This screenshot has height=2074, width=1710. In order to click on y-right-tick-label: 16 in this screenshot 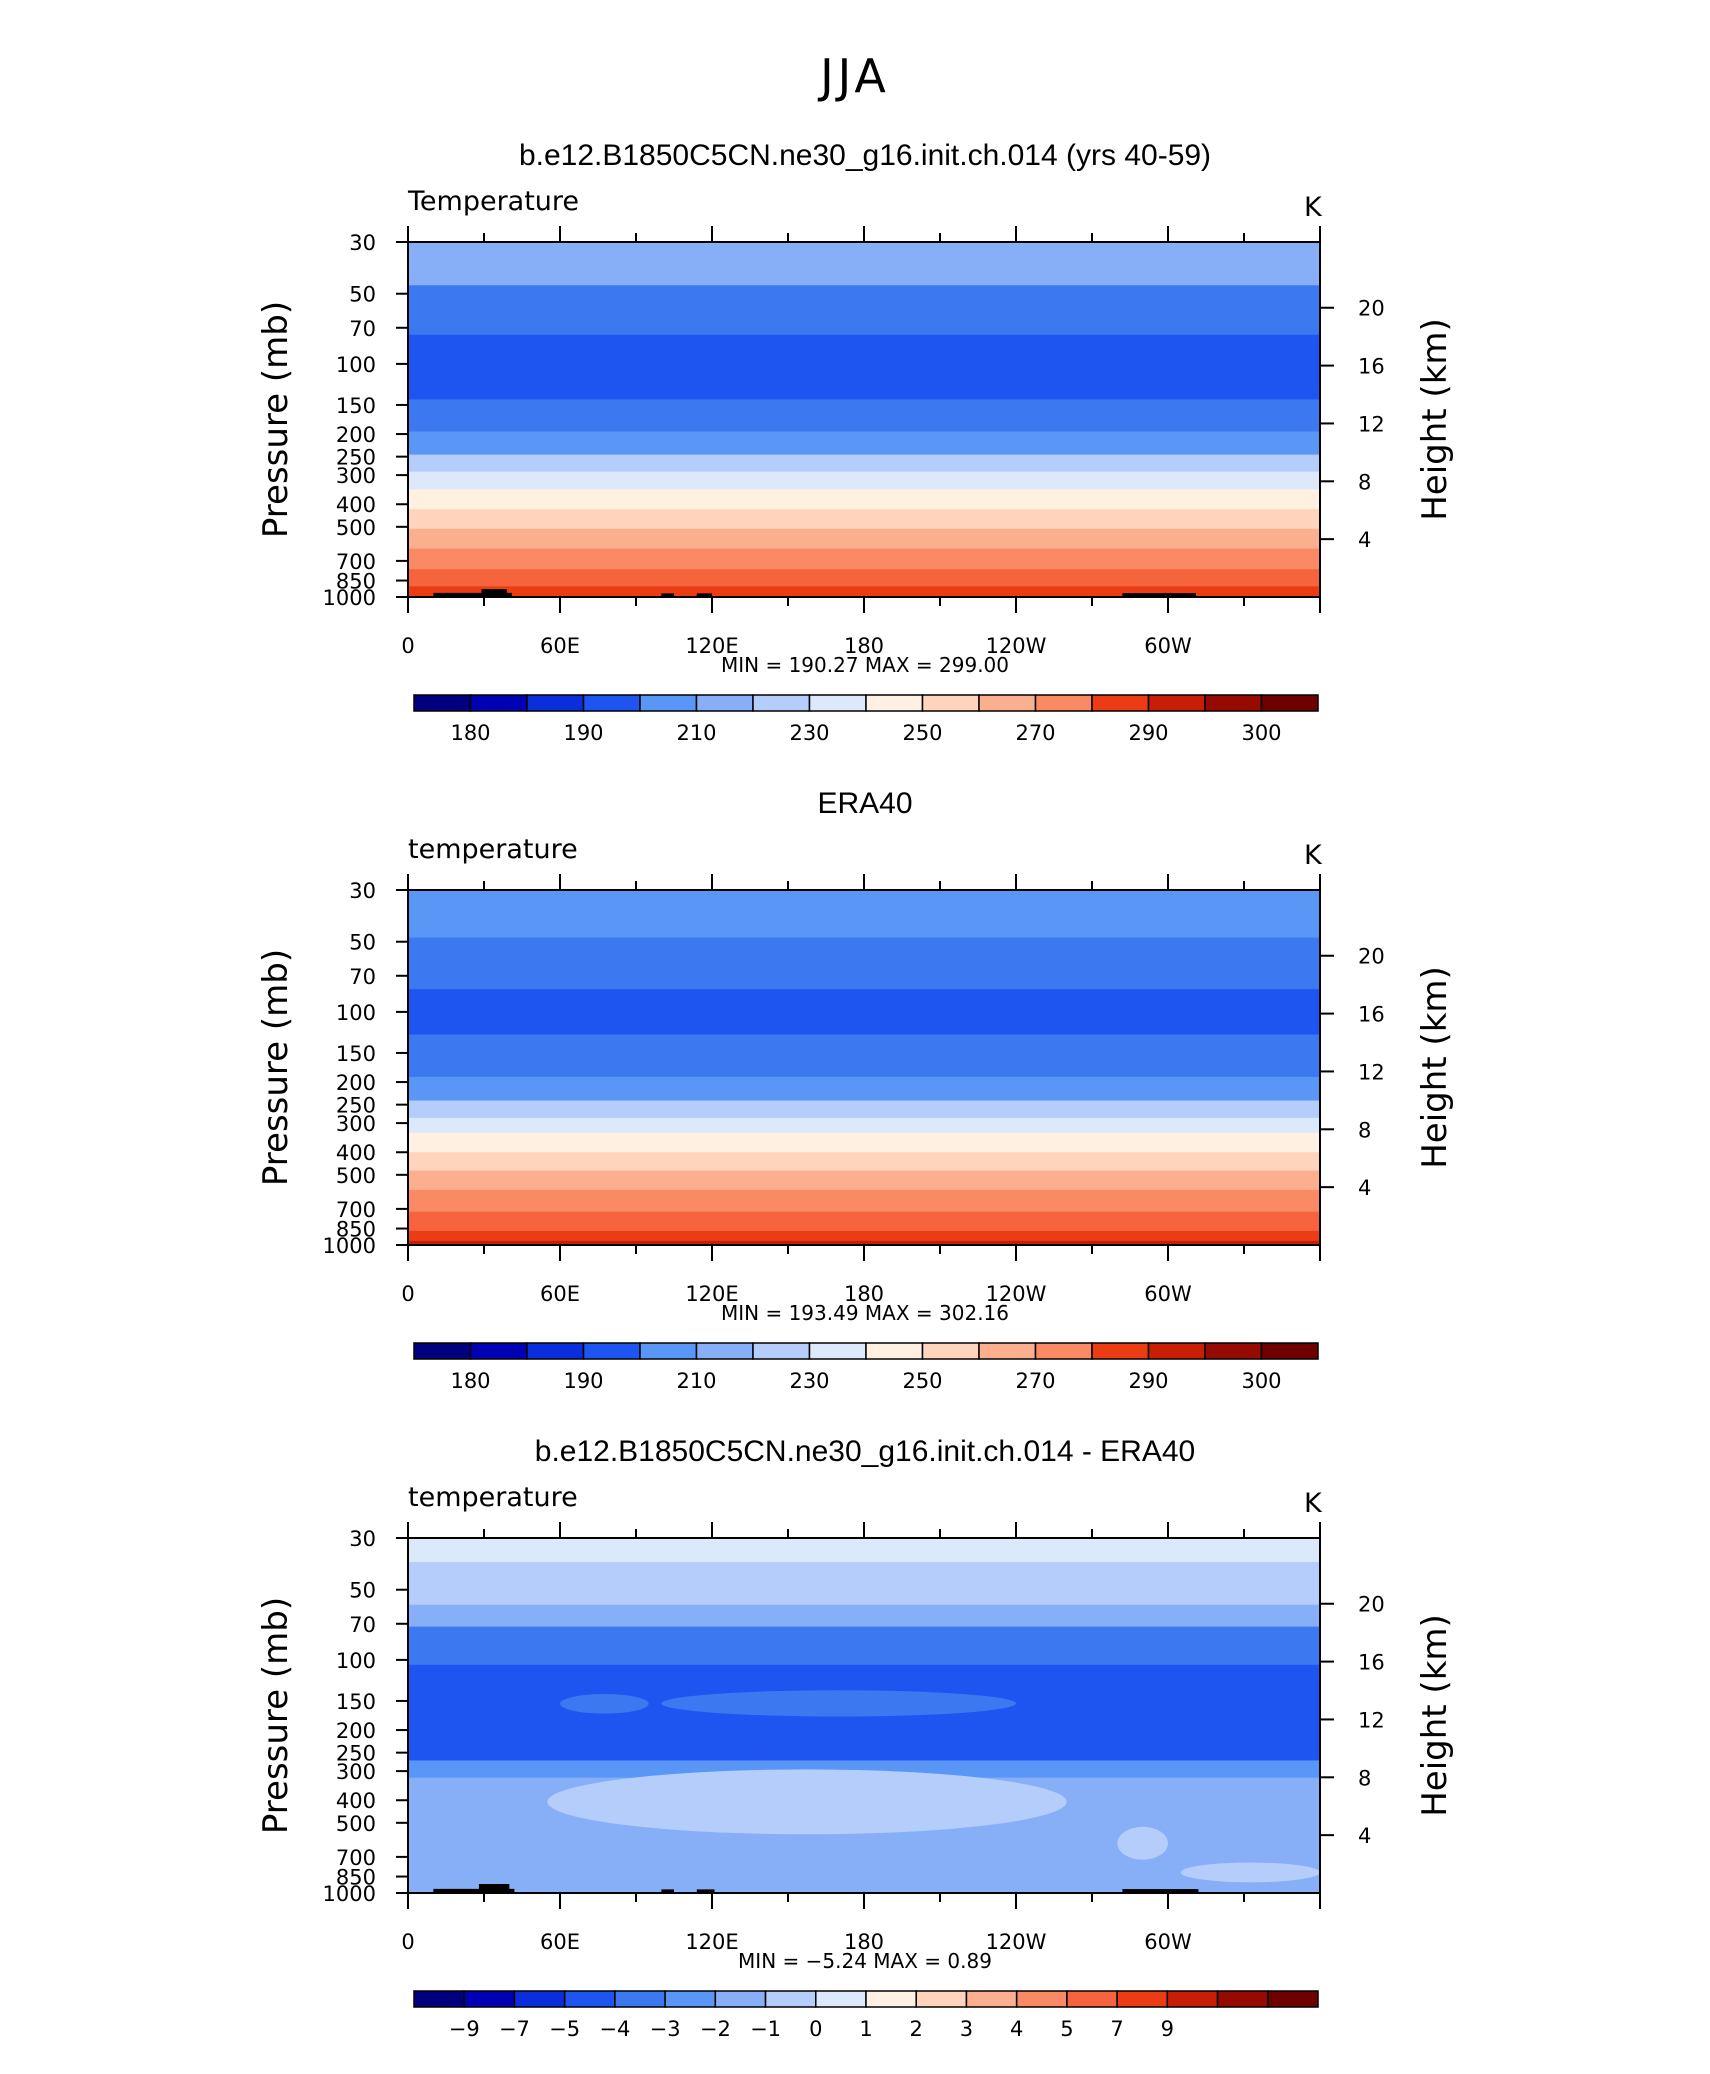, I will do `click(1371, 1663)`.